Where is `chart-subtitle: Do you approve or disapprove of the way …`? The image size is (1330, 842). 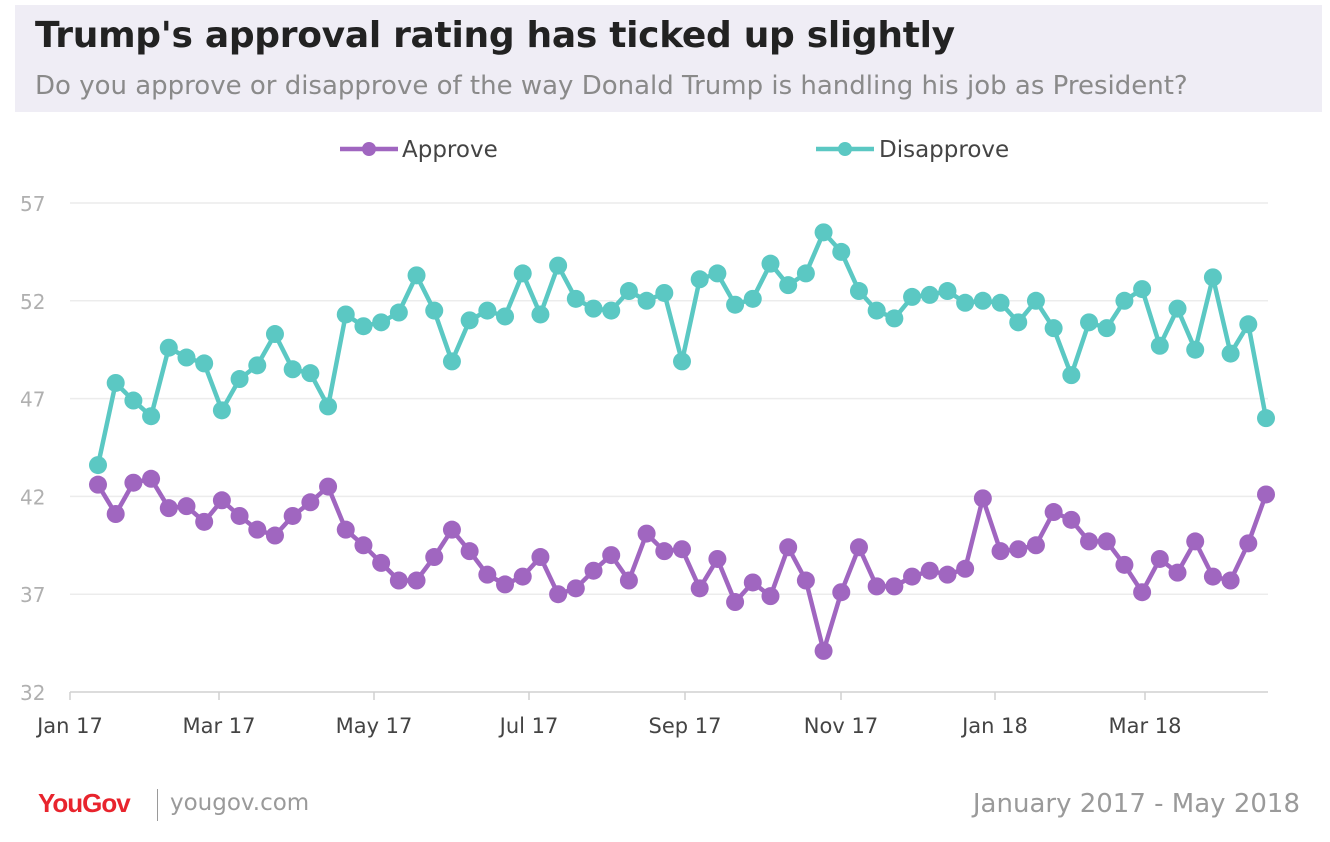
chart-subtitle: Do you approve or disapprove of the way … is located at coordinates (611, 86).